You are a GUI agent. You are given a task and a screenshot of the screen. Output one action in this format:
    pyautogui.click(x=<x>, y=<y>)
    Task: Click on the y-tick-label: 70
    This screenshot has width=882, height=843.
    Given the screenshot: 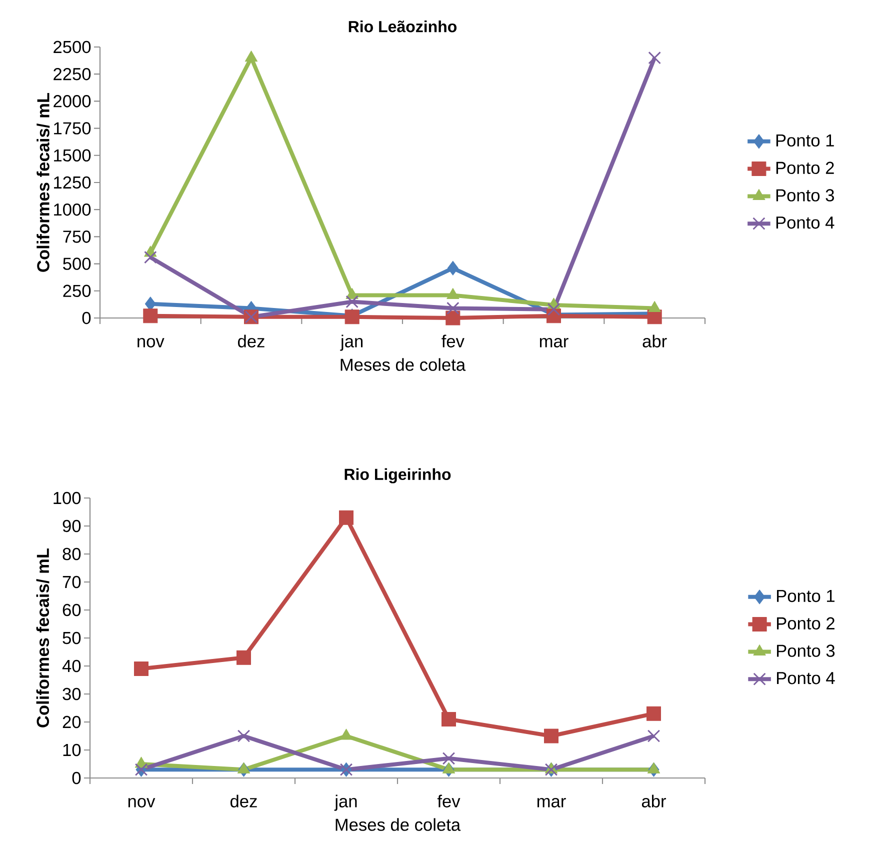 What is the action you would take?
    pyautogui.click(x=71, y=582)
    